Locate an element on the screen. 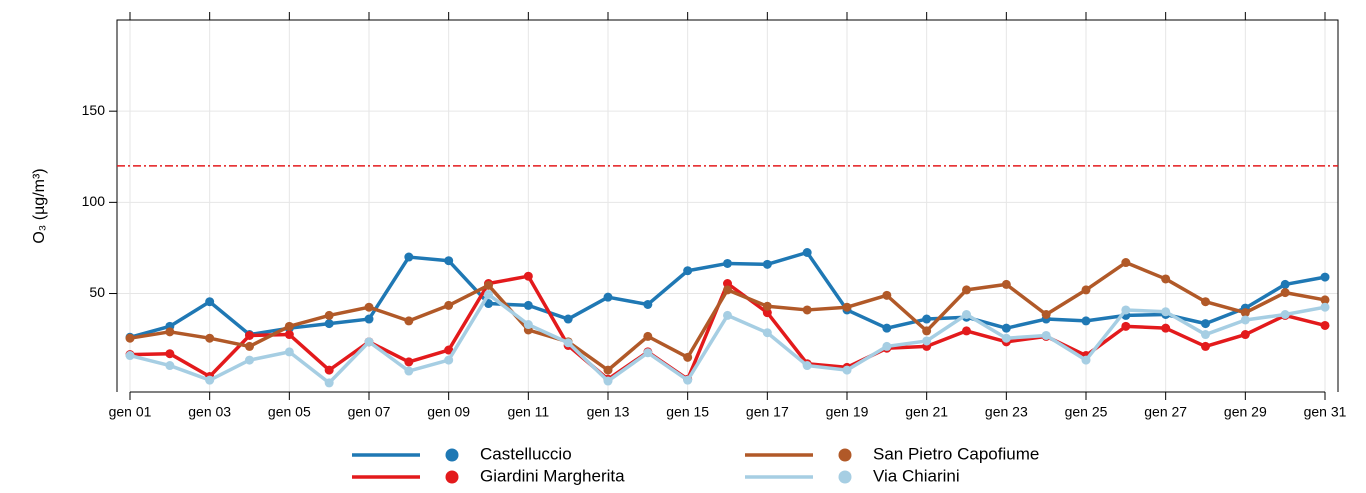 The width and height of the screenshot is (1366, 493). x-tick-label: gen 19 is located at coordinates (847, 412).